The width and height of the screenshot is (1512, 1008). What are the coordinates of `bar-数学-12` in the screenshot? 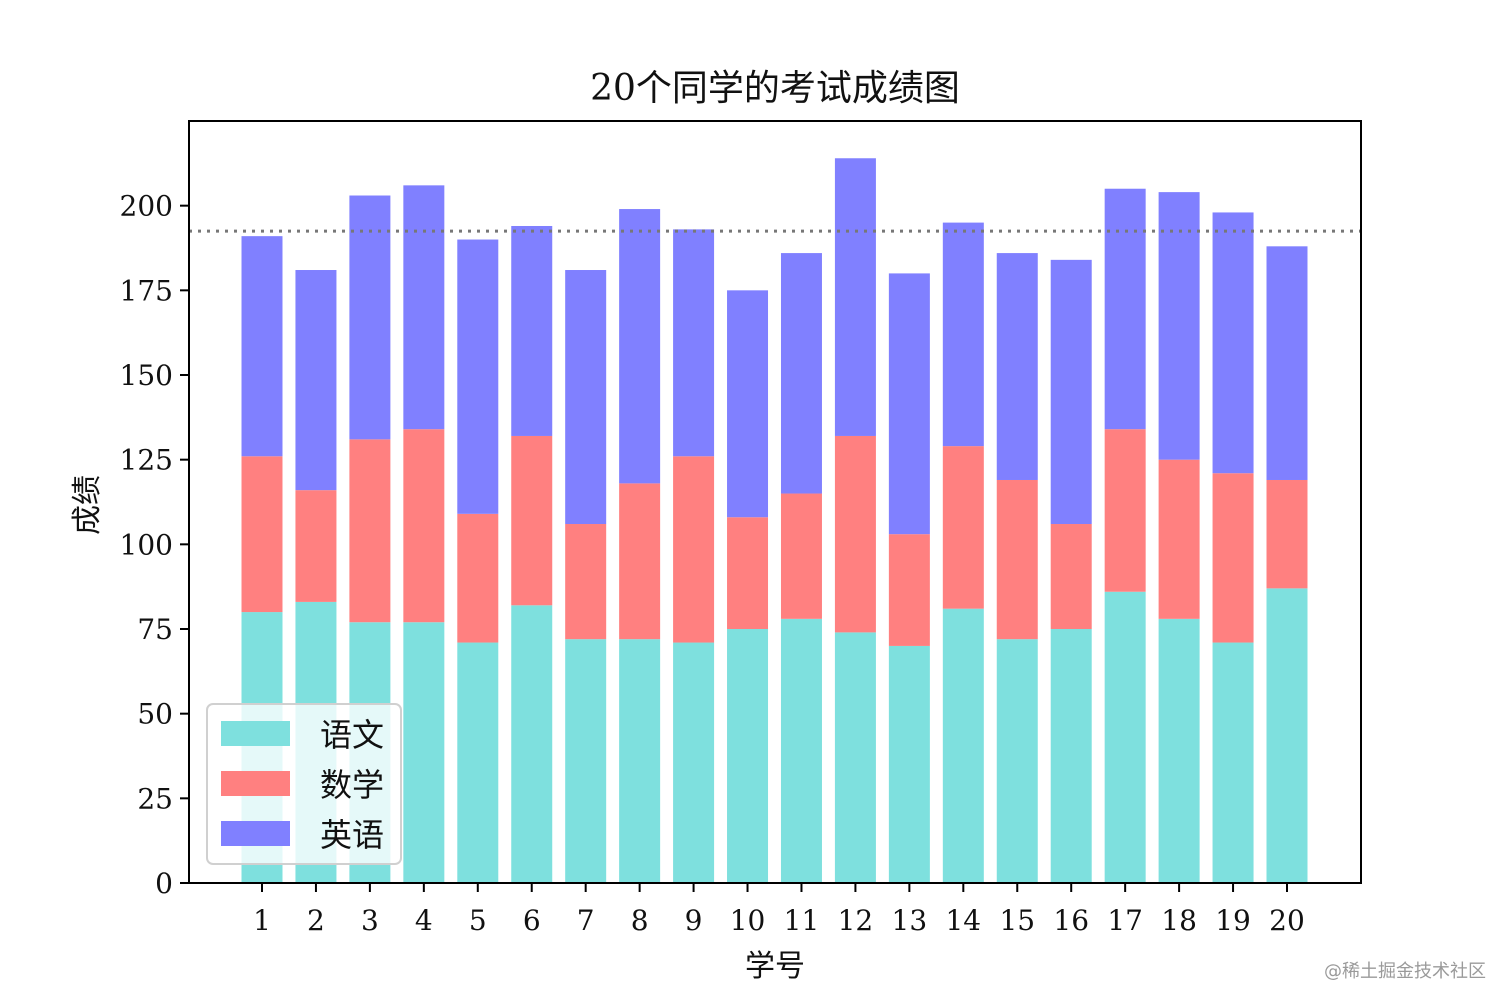 It's located at (855, 534).